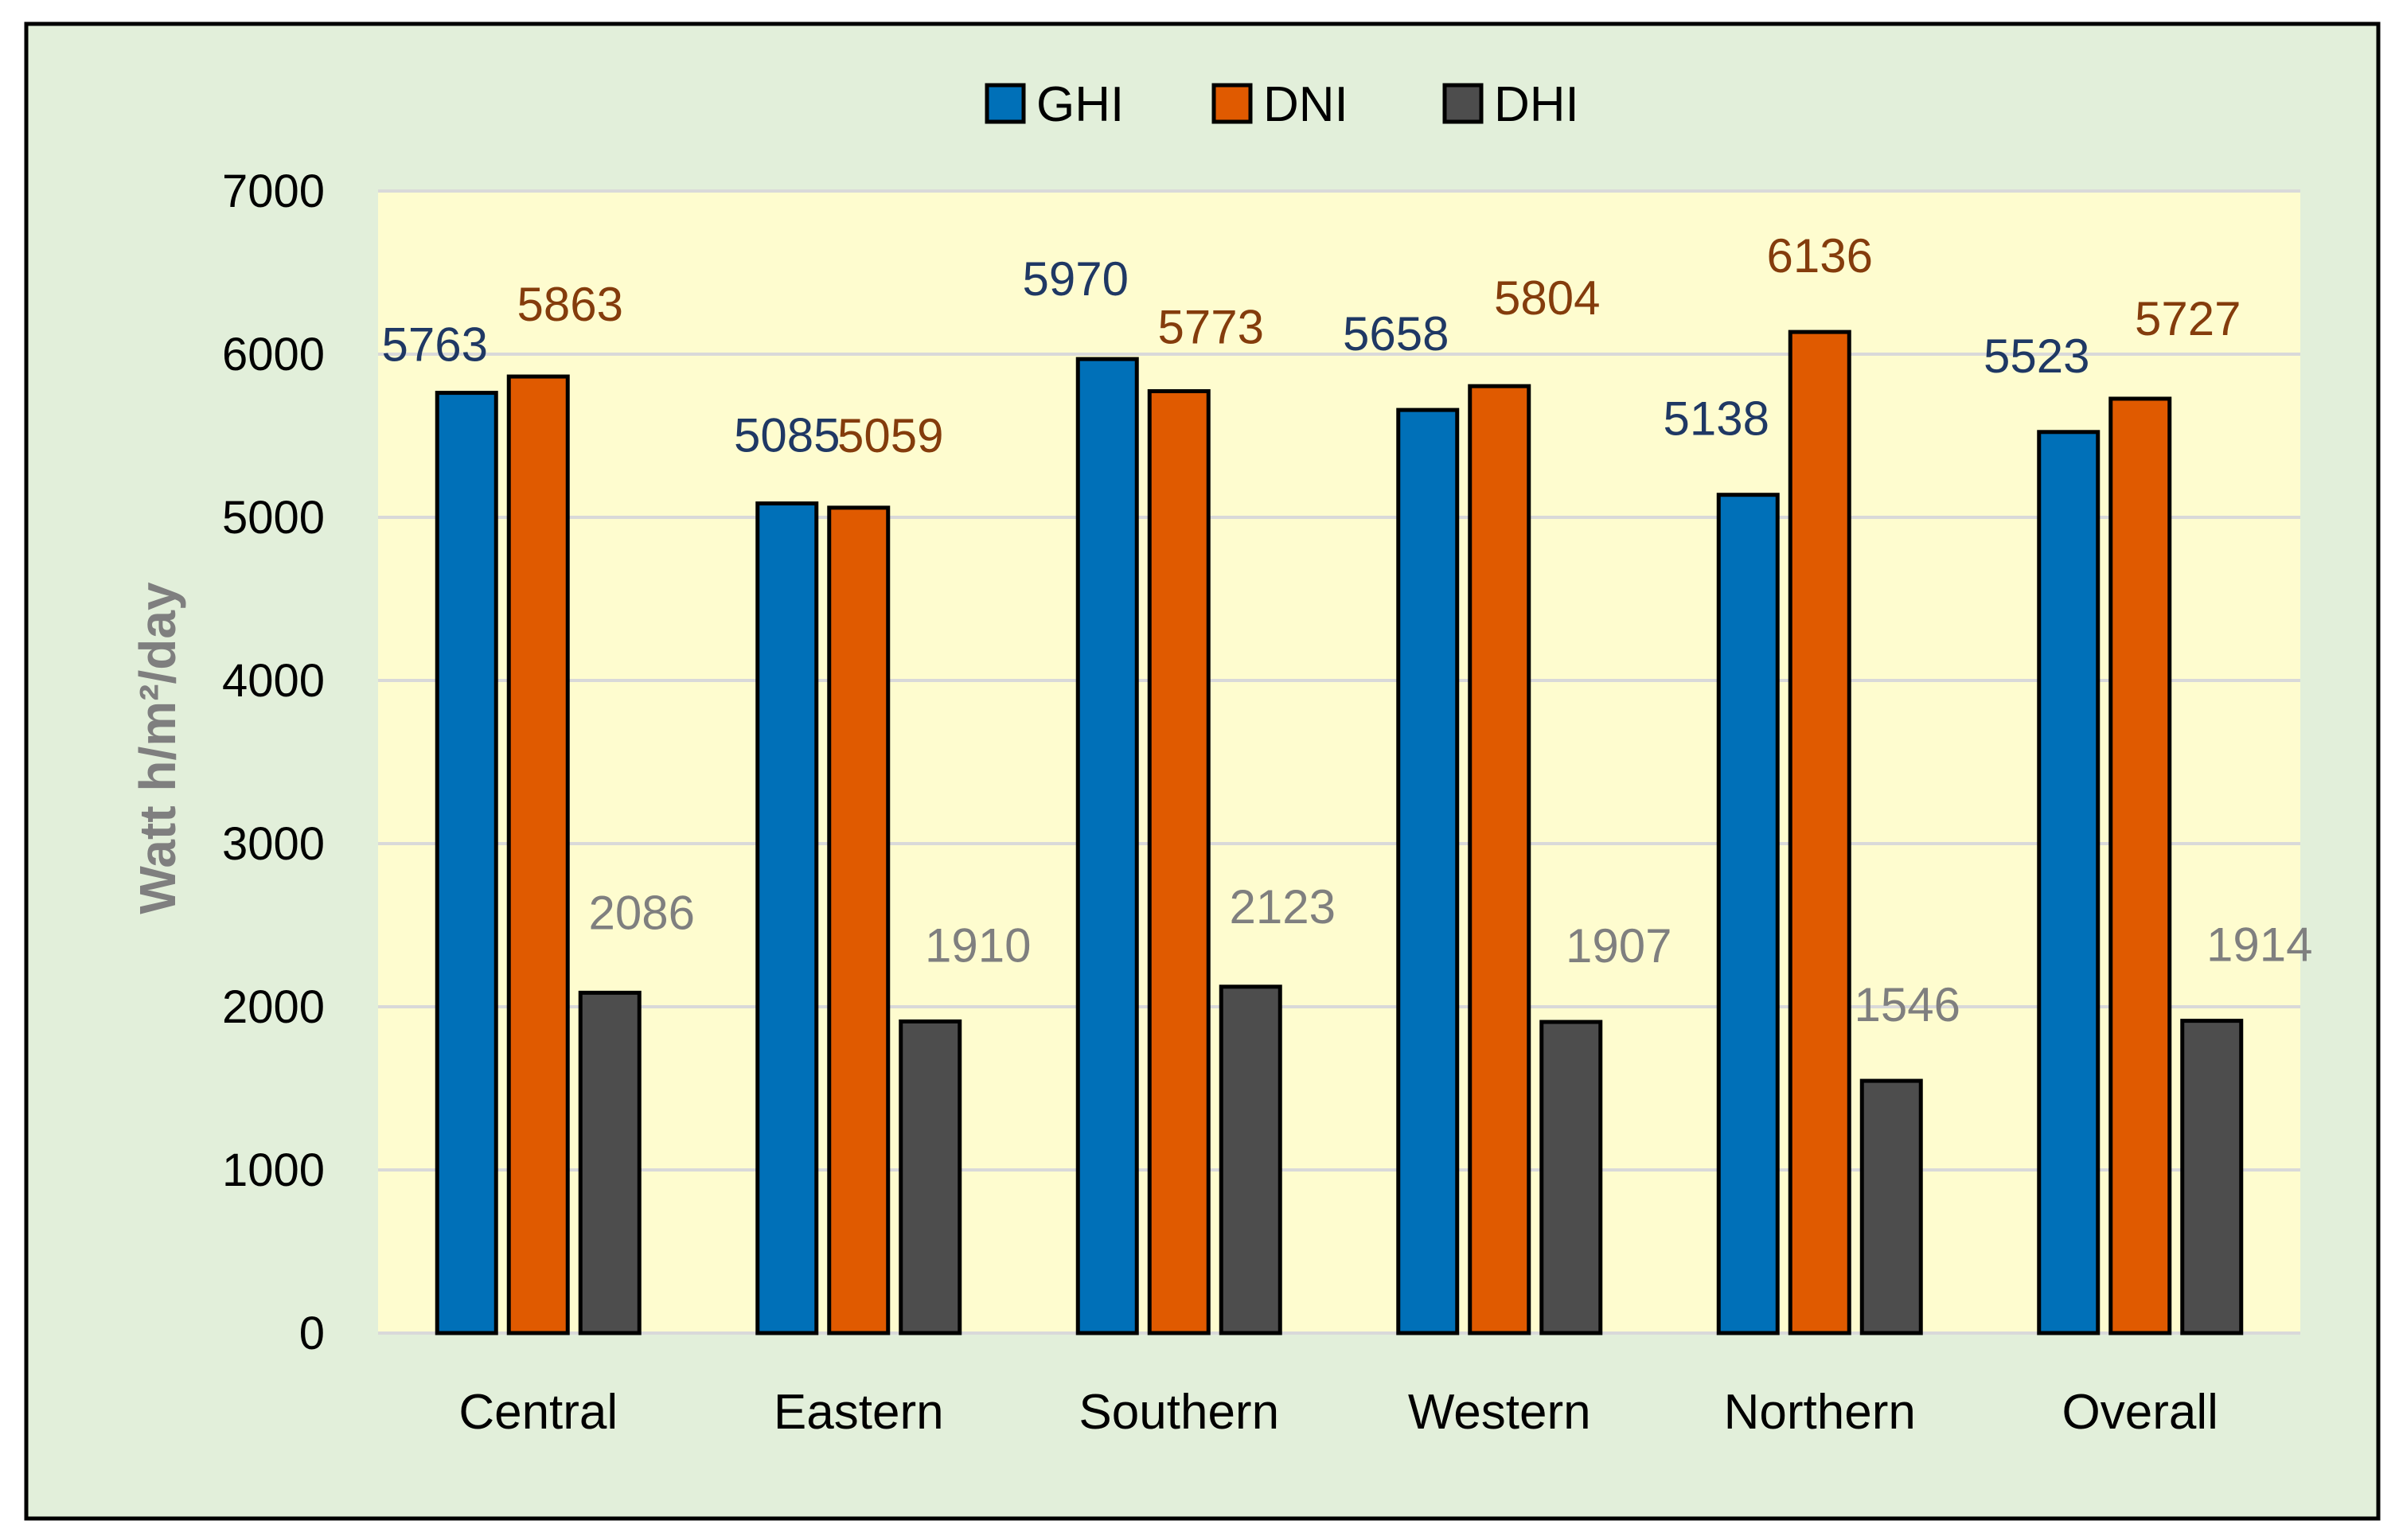 The width and height of the screenshot is (2399, 1540). I want to click on x-tick-label-western: Western, so click(1500, 1412).